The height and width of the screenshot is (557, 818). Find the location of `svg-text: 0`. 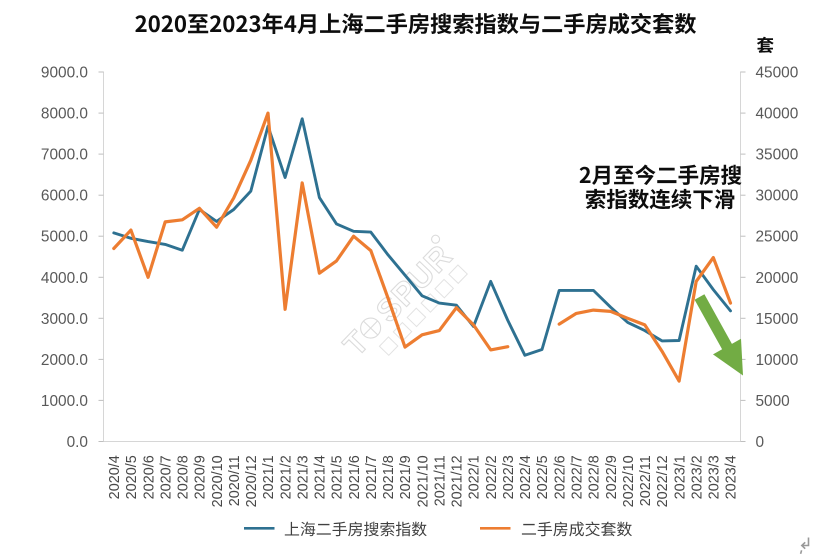

svg-text: 0 is located at coordinates (760, 442).